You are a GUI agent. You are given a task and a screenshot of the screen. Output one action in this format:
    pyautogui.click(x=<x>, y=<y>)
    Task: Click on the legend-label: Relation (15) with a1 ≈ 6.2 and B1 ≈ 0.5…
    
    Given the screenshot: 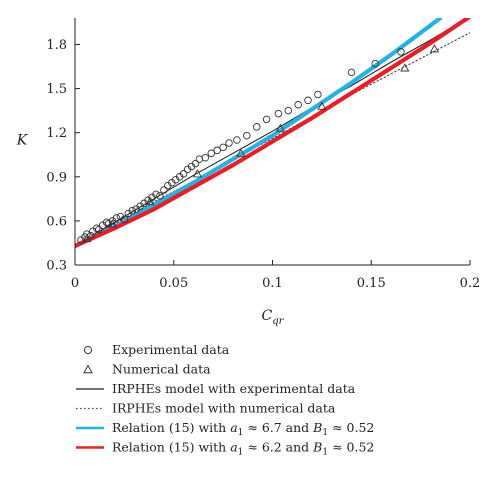 What is the action you would take?
    pyautogui.click(x=243, y=449)
    